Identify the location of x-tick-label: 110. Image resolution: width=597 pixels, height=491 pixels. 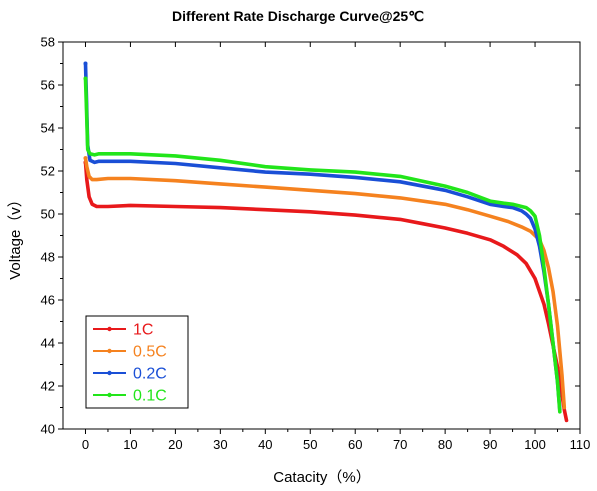
(580, 444).